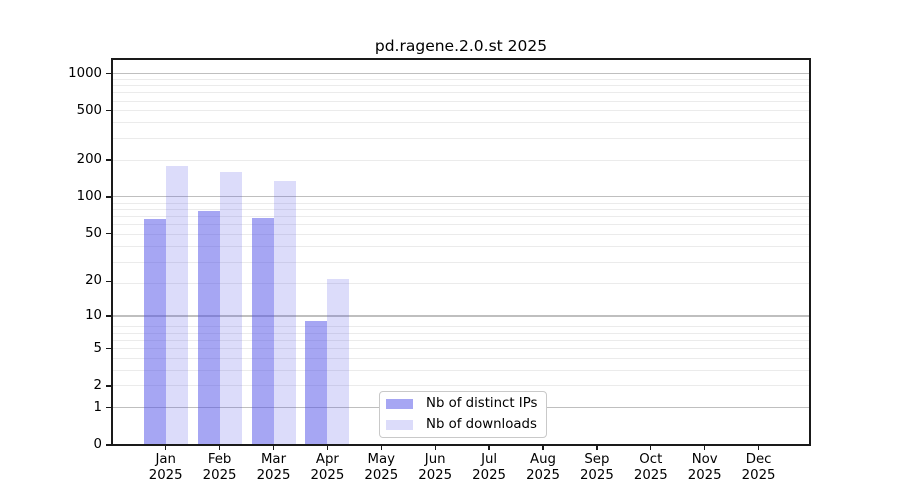  What do you see at coordinates (176, 305) in the screenshot?
I see `bar-downloads-jan` at bounding box center [176, 305].